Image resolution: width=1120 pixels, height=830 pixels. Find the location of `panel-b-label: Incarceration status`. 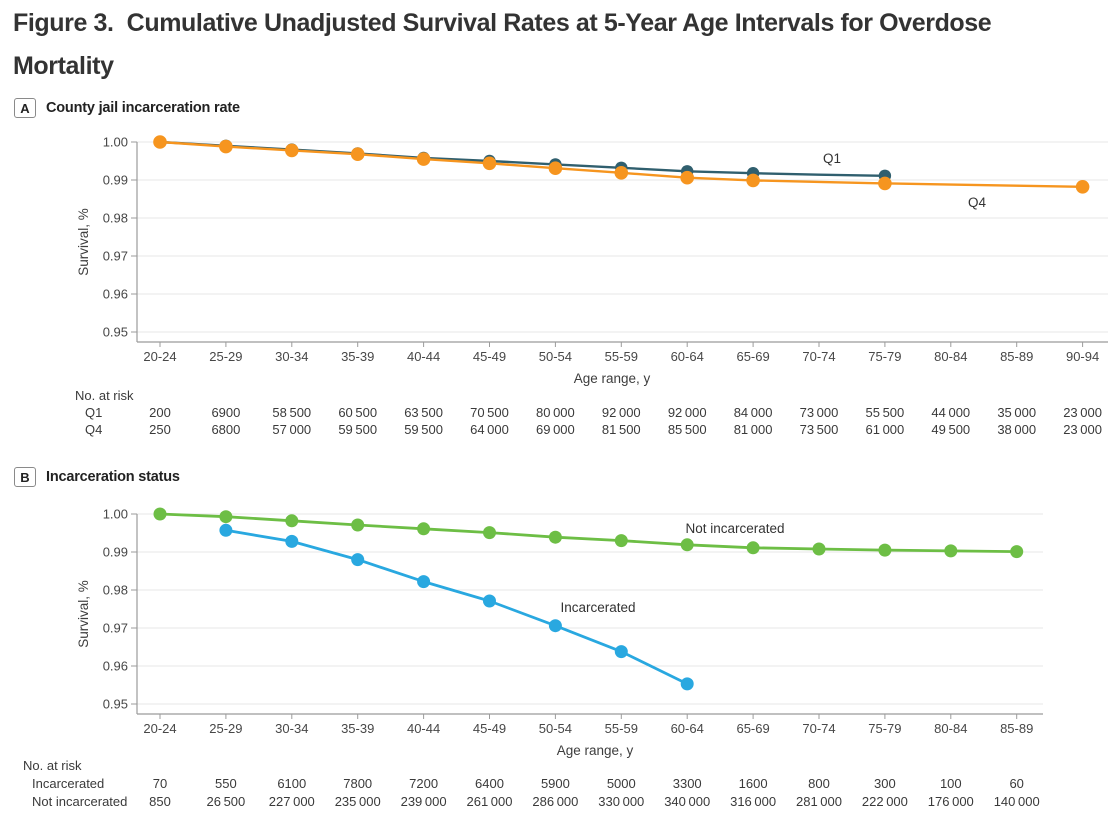

panel-b-label: Incarceration status is located at coordinates (113, 477).